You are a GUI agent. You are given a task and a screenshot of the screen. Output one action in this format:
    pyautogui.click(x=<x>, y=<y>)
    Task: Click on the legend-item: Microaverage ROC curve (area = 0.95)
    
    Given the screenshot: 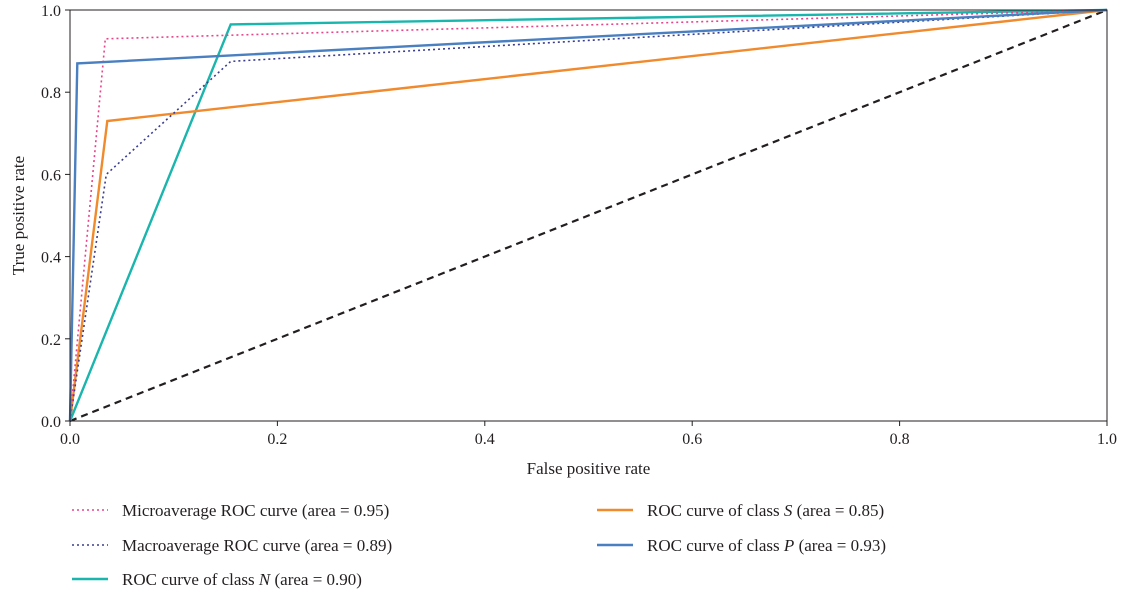 What is the action you would take?
    pyautogui.click(x=230, y=510)
    